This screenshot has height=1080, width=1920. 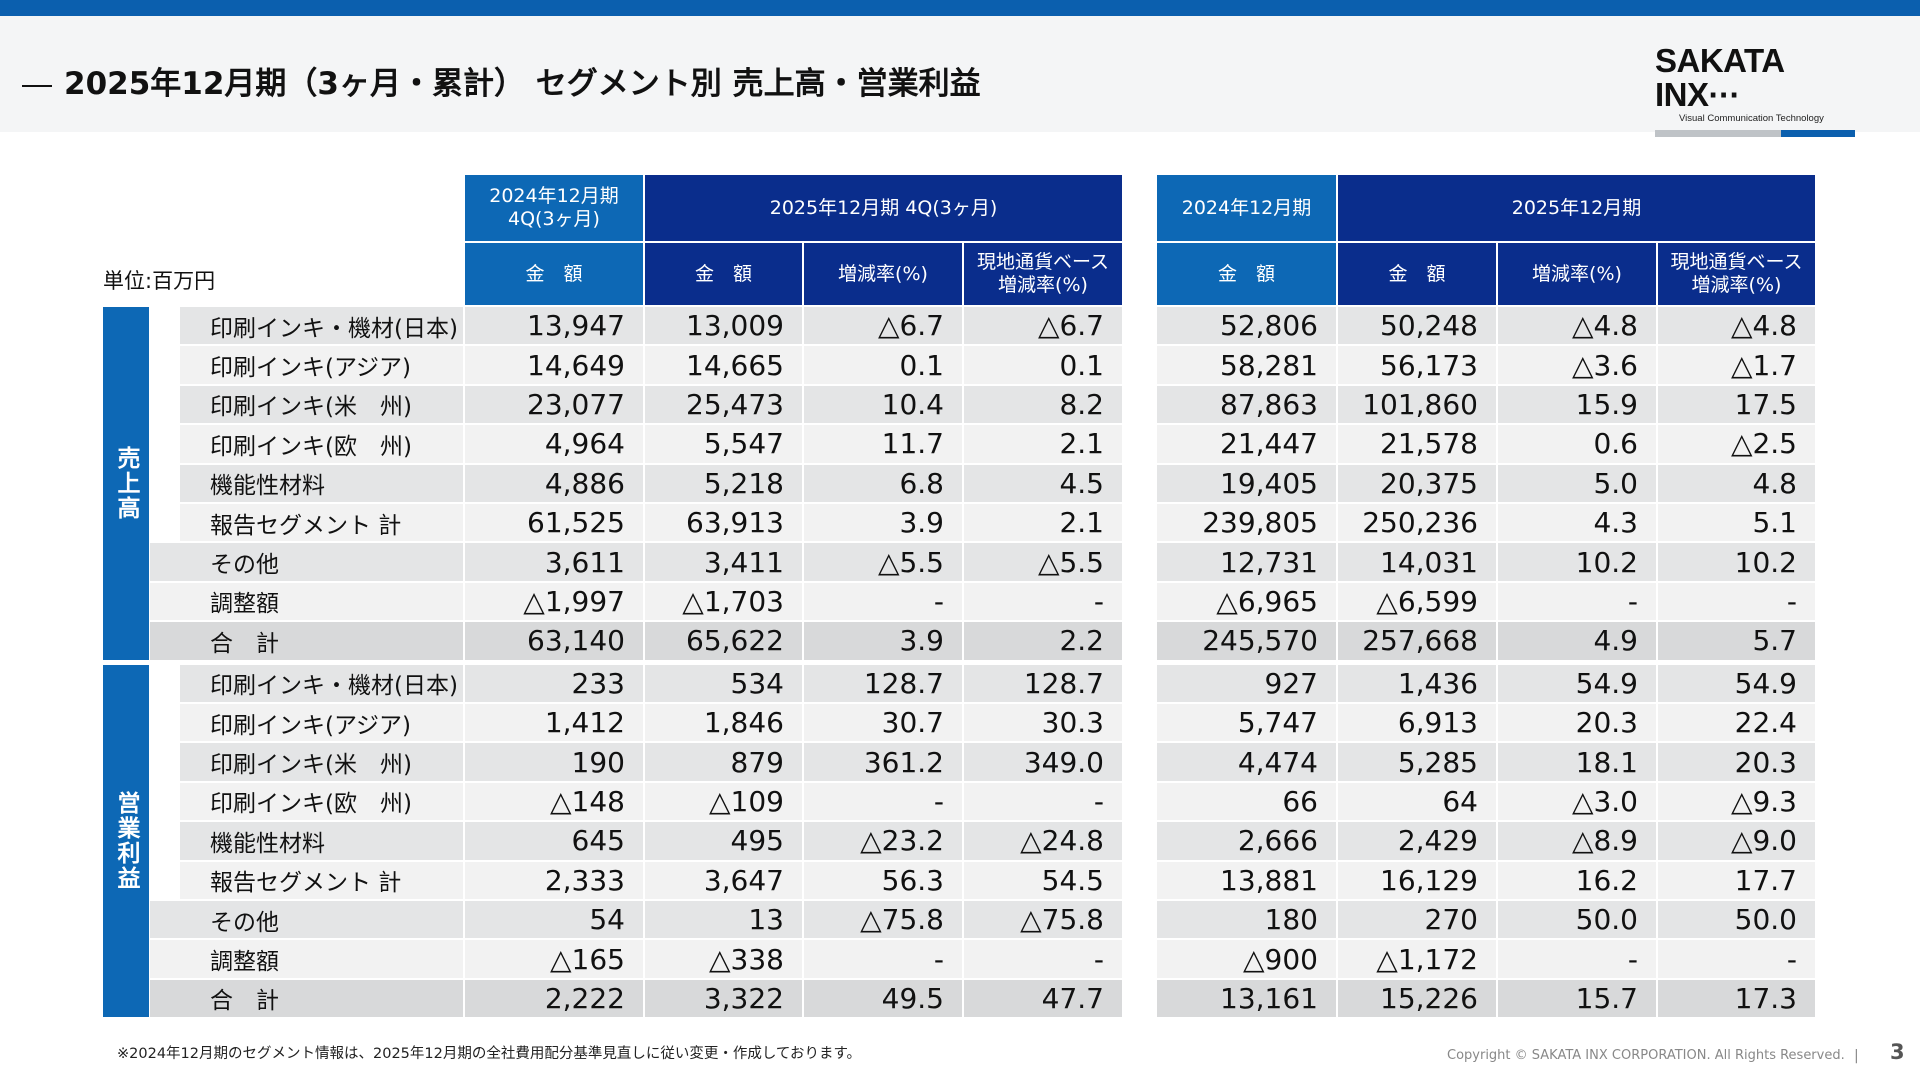 What do you see at coordinates (1043, 404) in the screenshot?
I see `table-cell: 8.2` at bounding box center [1043, 404].